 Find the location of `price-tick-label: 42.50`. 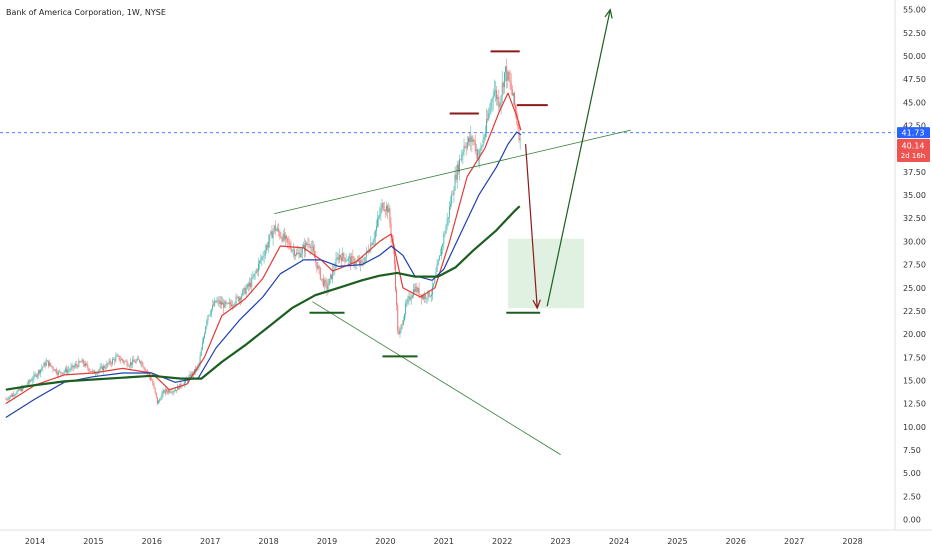

price-tick-label: 42.50 is located at coordinates (914, 126).